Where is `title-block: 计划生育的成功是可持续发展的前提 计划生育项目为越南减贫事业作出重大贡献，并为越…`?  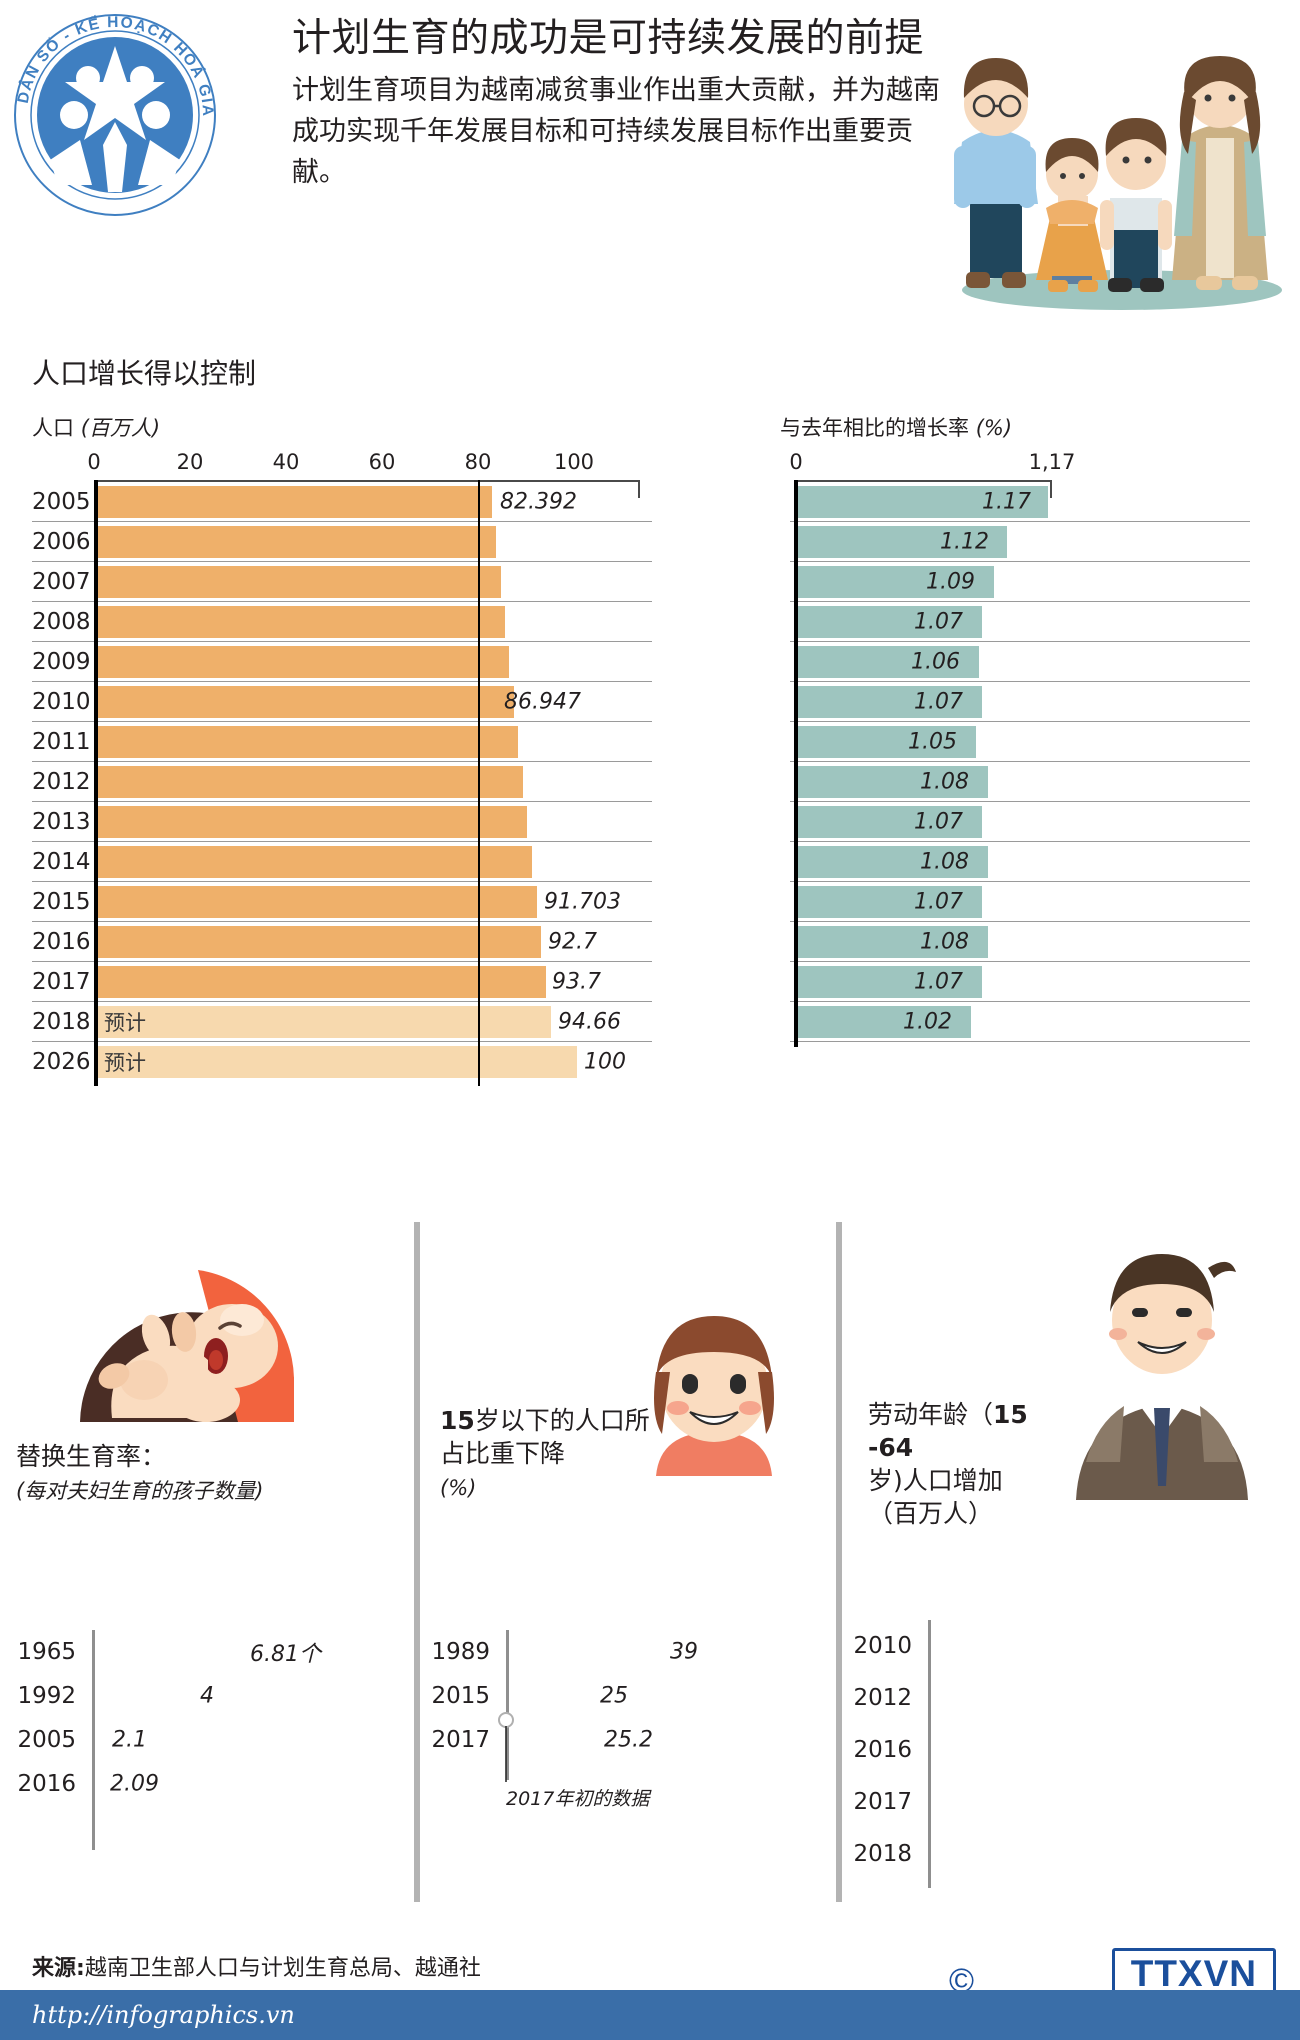
title-block: 计划生育的成功是可持续发展的前提 计划生育项目为越南减贫事业作出重大贡献，并为越… is located at coordinates (622, 103).